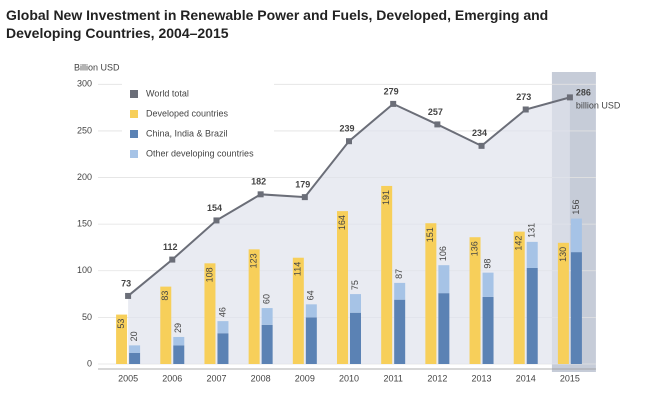 The image size is (653, 403). Describe the element at coordinates (126, 283) in the screenshot. I see `value-label: 73` at that location.